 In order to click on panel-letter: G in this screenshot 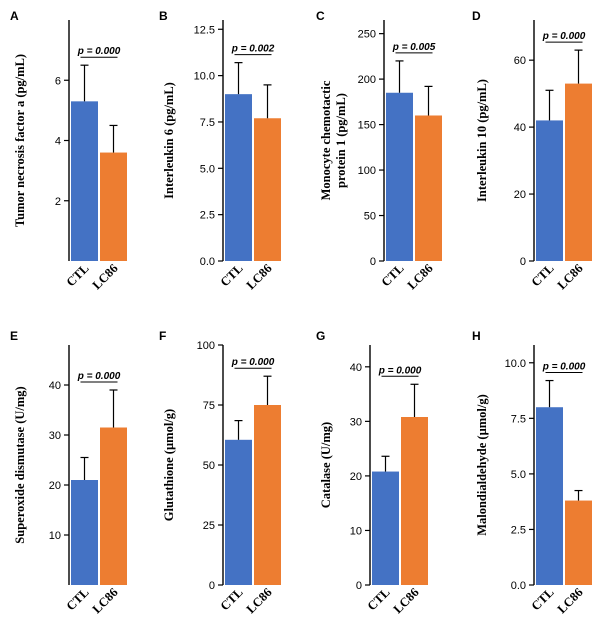, I will do `click(320, 336)`.